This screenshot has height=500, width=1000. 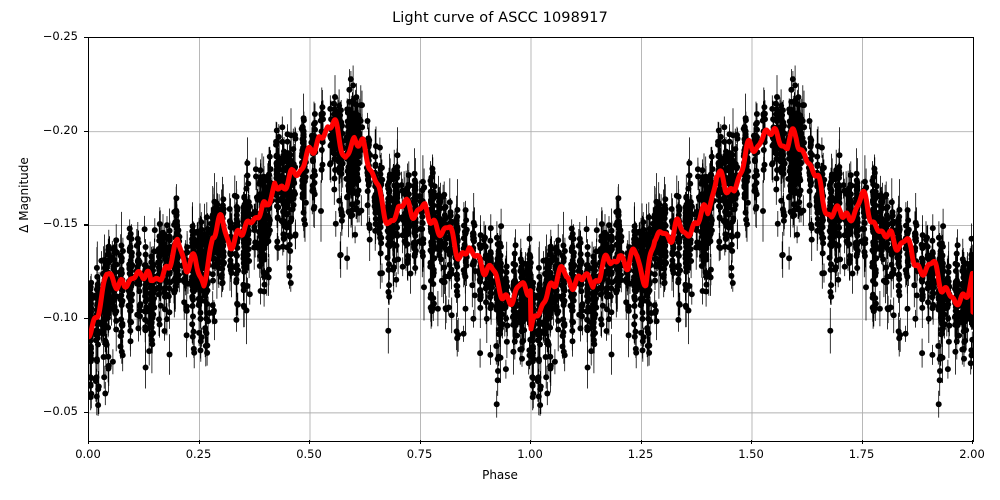 What do you see at coordinates (751, 454) in the screenshot?
I see `x-tick-label: 1.50` at bounding box center [751, 454].